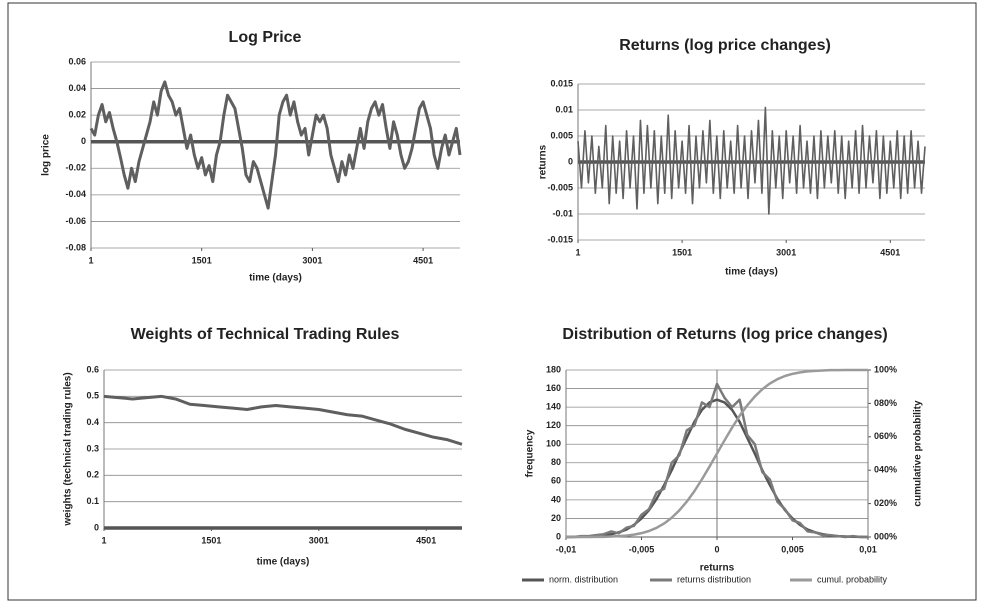  Describe the element at coordinates (885, 436) in the screenshot. I see `y2-tick-label: 060%` at that location.